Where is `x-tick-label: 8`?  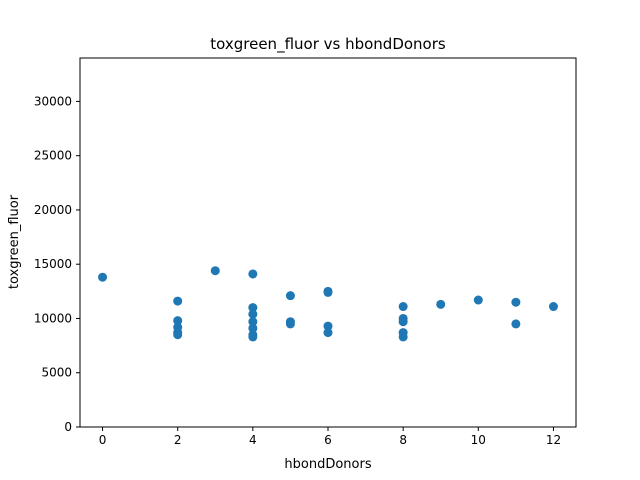
x-tick-label: 8 is located at coordinates (403, 440).